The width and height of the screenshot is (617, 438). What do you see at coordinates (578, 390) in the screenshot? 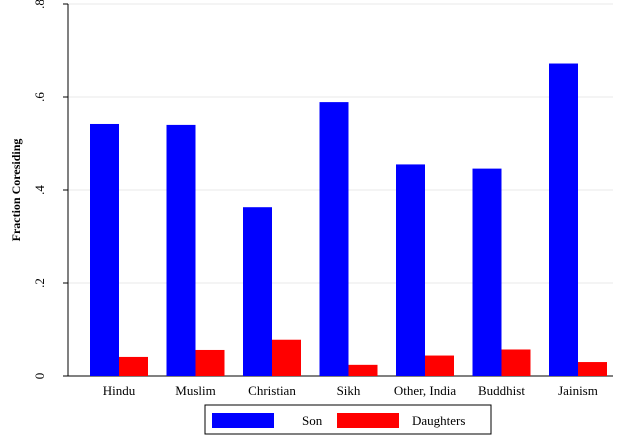
I see `x-tick-label: Jainism` at bounding box center [578, 390].